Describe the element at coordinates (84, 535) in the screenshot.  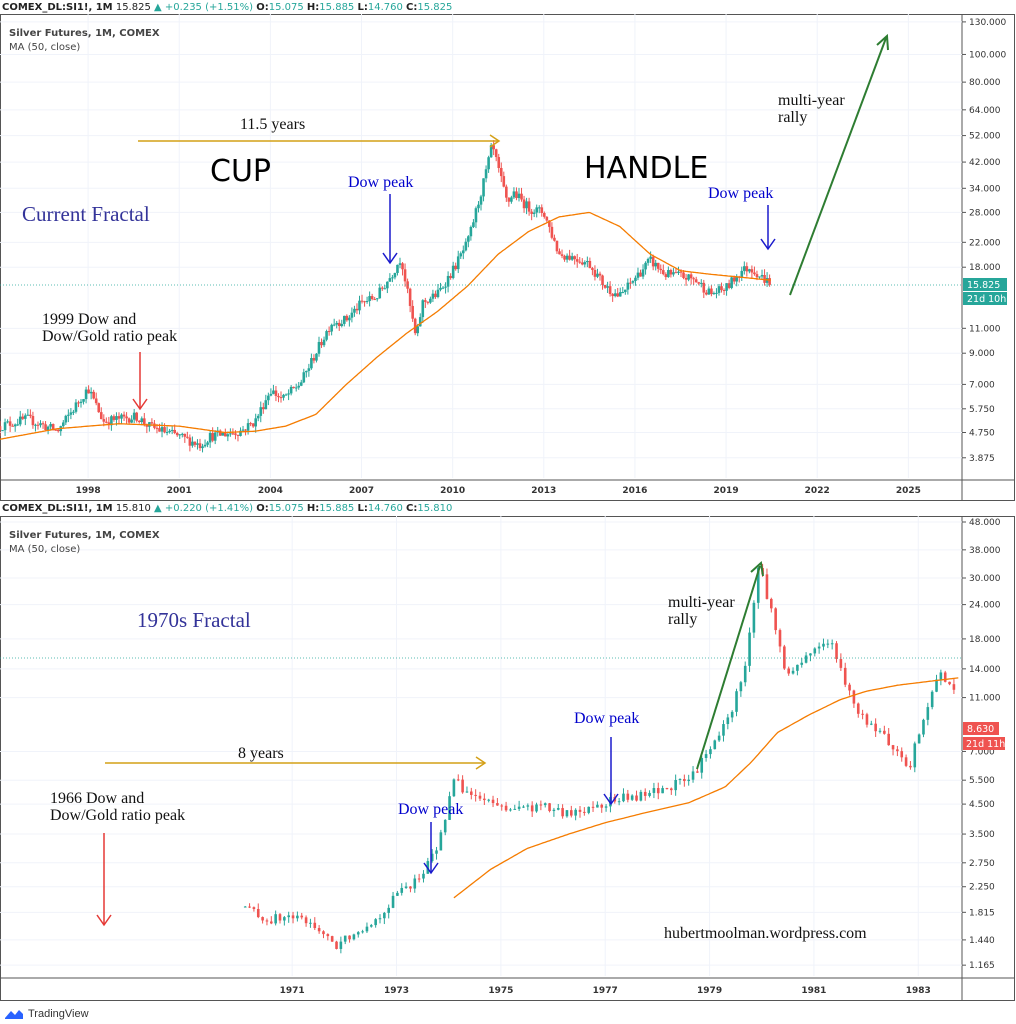
I see `bottom-legend-title: Silver Futures, 1M, COMEX` at that location.